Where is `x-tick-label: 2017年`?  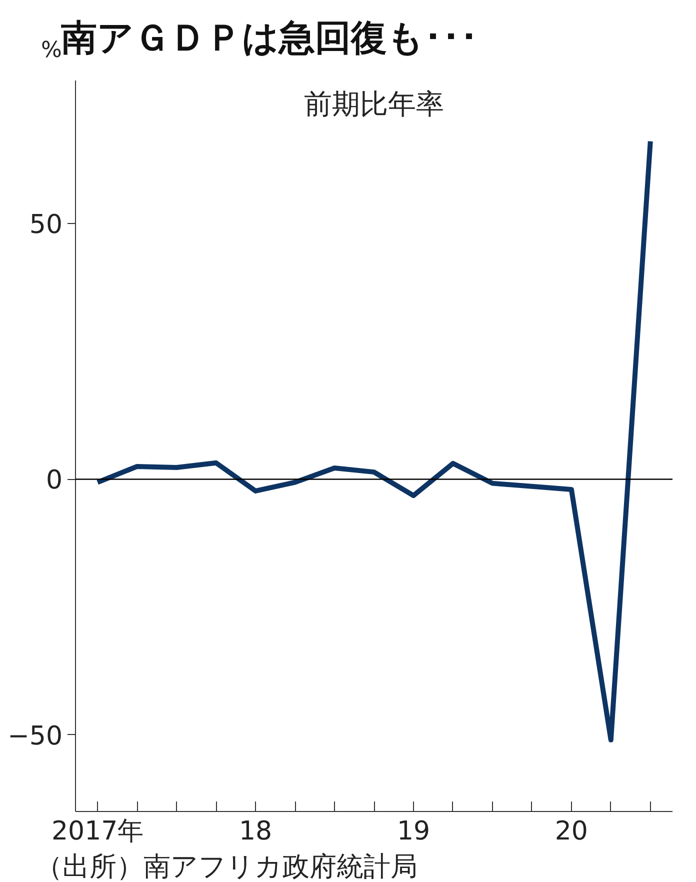 x-tick-label: 2017年 is located at coordinates (98, 831).